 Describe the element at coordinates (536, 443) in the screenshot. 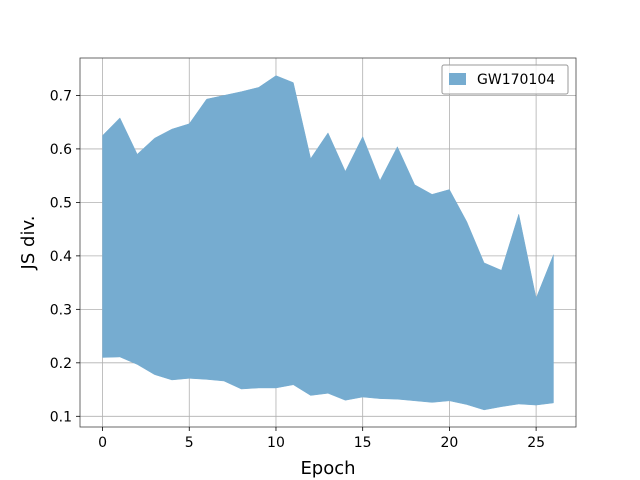

I see `x-tick-label: 25` at that location.